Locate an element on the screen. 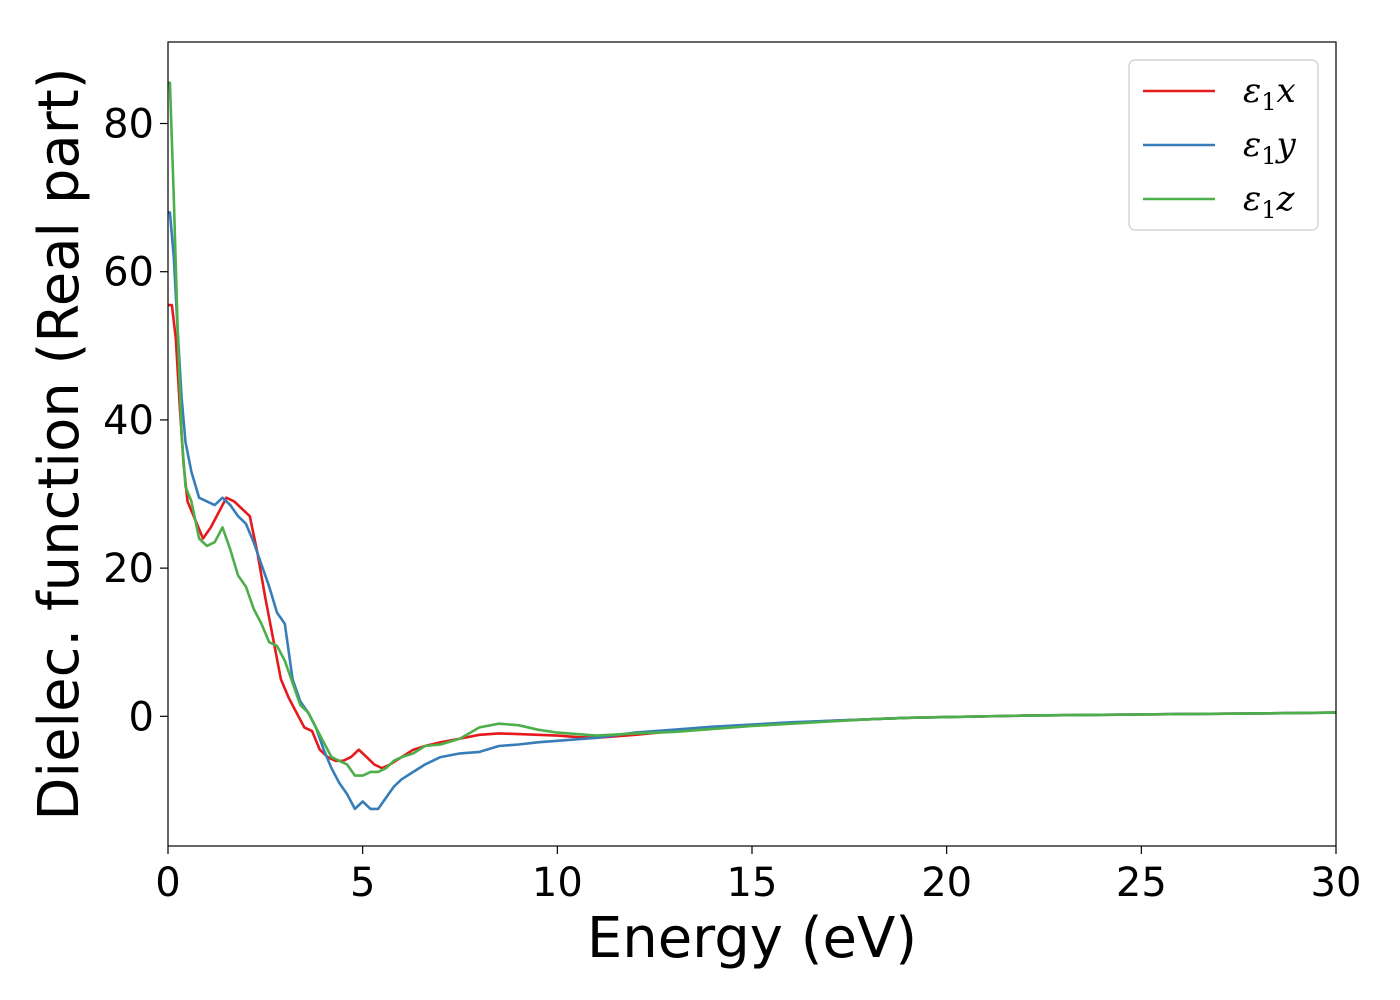  y-tick-label: 80 is located at coordinates (128, 125).